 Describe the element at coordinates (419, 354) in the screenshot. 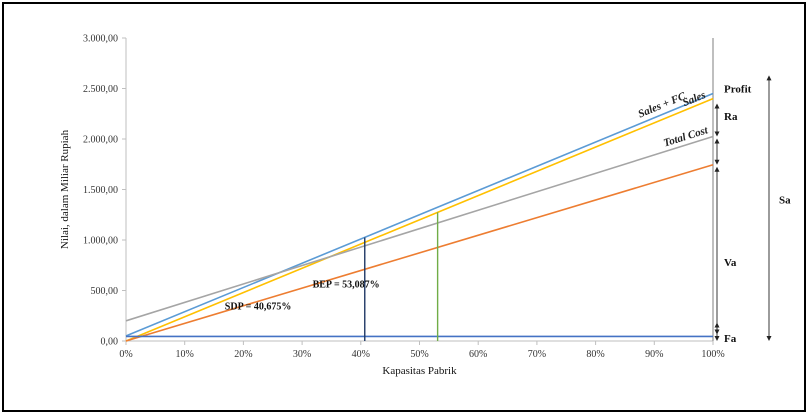

I see `x-tick-label: 50%` at that location.